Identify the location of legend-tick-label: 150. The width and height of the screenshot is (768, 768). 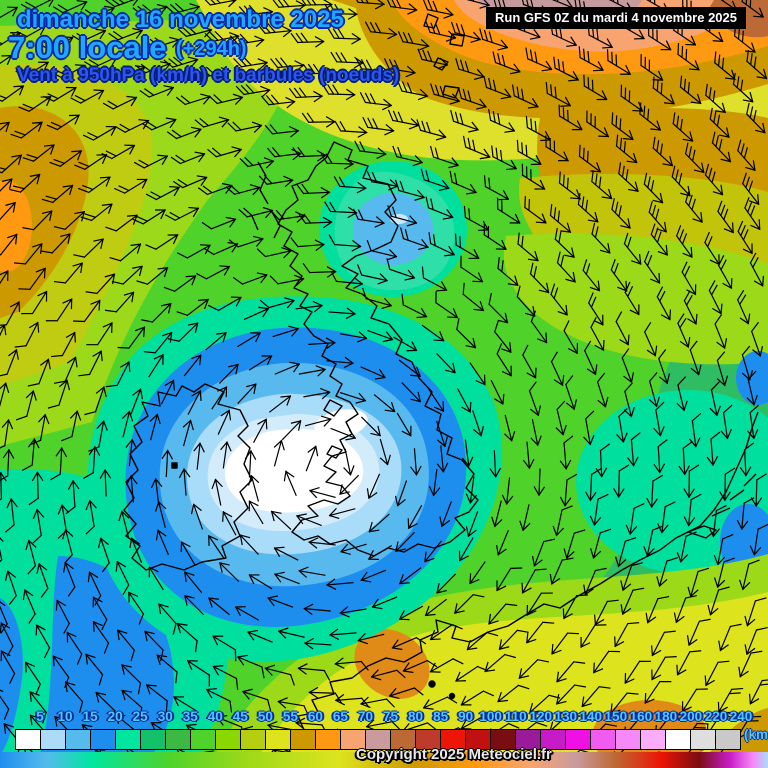
(616, 716).